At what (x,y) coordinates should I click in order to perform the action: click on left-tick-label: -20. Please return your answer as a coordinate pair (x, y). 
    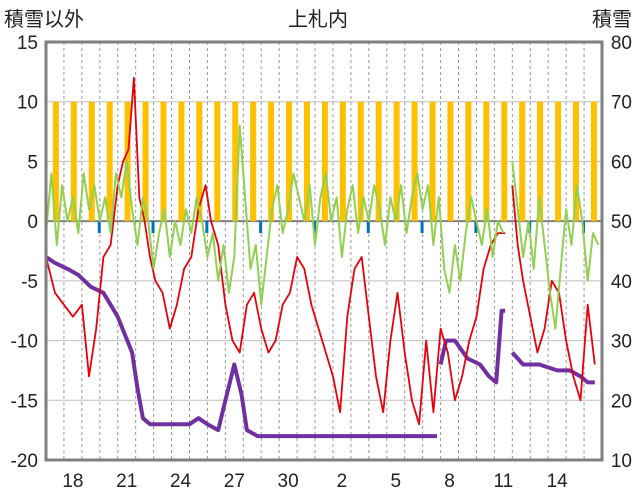
    Looking at the image, I should click on (24, 461).